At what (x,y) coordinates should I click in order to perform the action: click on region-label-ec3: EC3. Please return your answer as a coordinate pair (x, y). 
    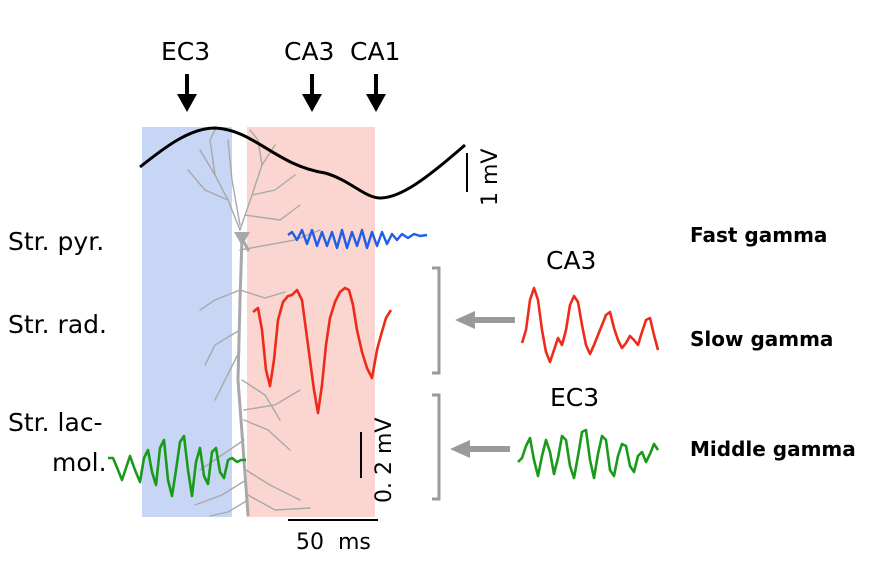
    Looking at the image, I should click on (186, 51).